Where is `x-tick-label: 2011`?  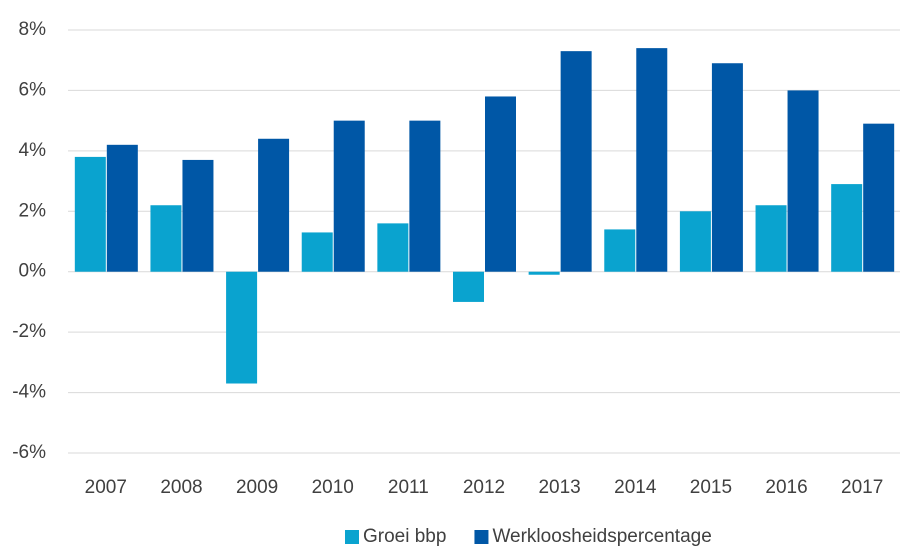 x-tick-label: 2011 is located at coordinates (408, 487).